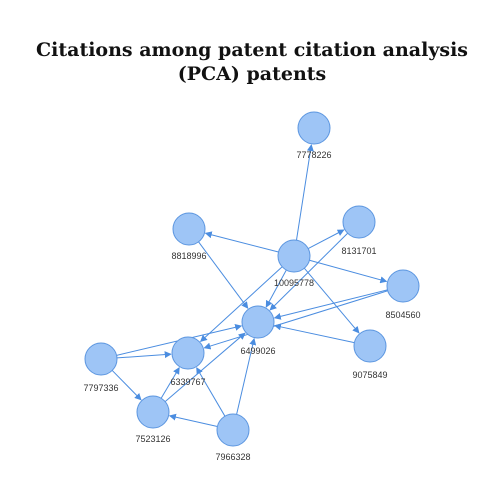 The width and height of the screenshot is (504, 480). I want to click on node-label: 7797336, so click(100, 388).